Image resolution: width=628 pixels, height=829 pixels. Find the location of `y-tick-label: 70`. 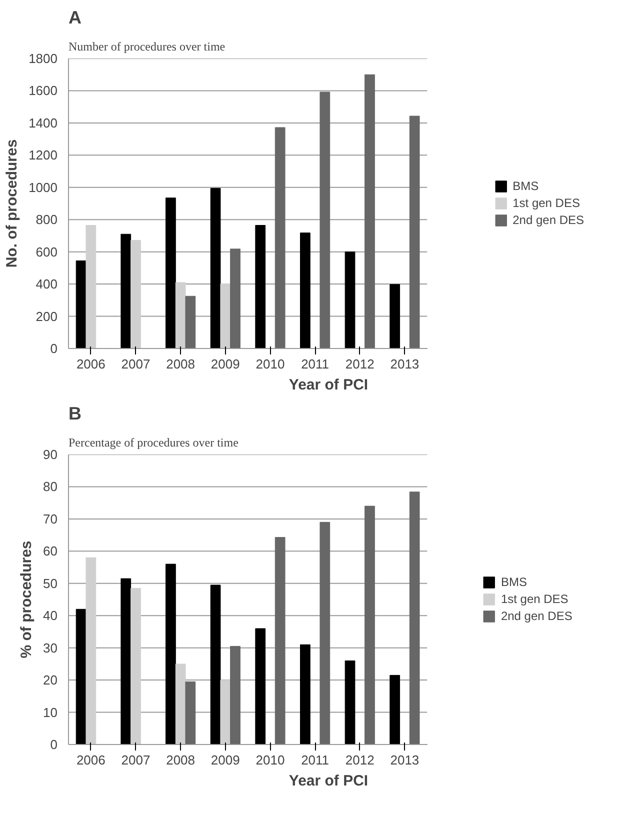

y-tick-label: 70 is located at coordinates (50, 518).